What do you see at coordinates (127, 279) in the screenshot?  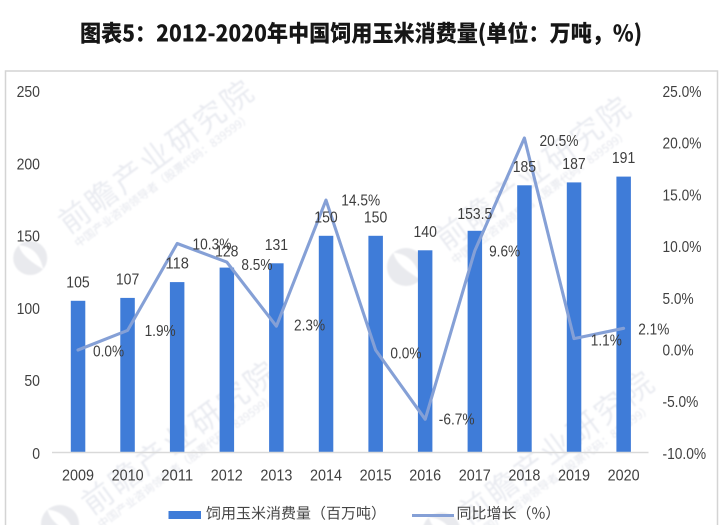 I see `svg-text: 107` at bounding box center [127, 279].